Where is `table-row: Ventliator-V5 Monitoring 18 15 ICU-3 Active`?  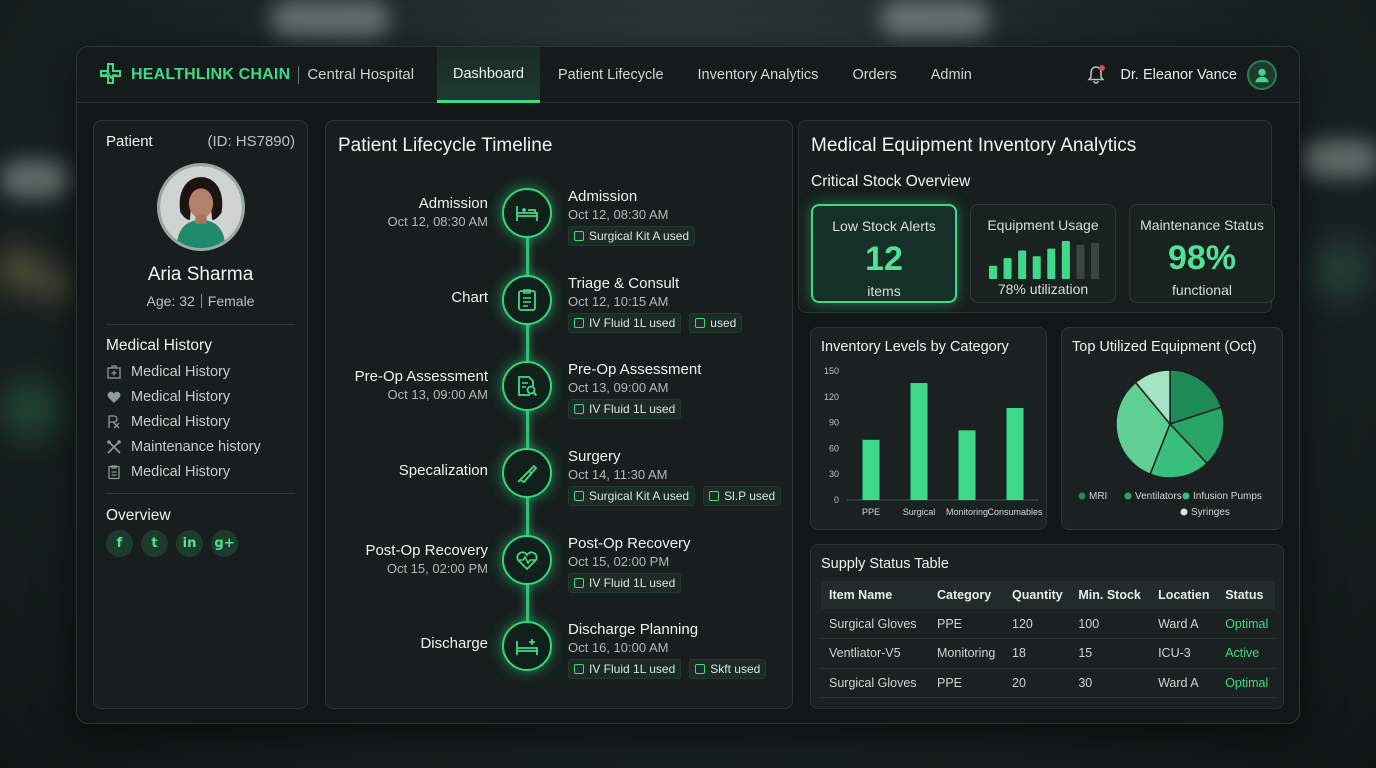
table-row: Ventliator-V5 Monitoring 18 15 ICU-3 Active is located at coordinates (1048, 653).